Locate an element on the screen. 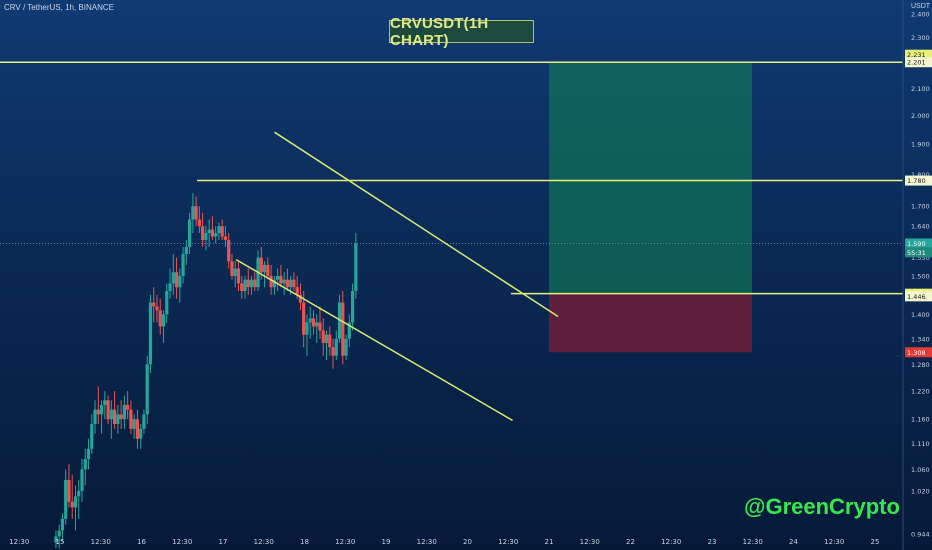  zones-layer is located at coordinates (650, 207).